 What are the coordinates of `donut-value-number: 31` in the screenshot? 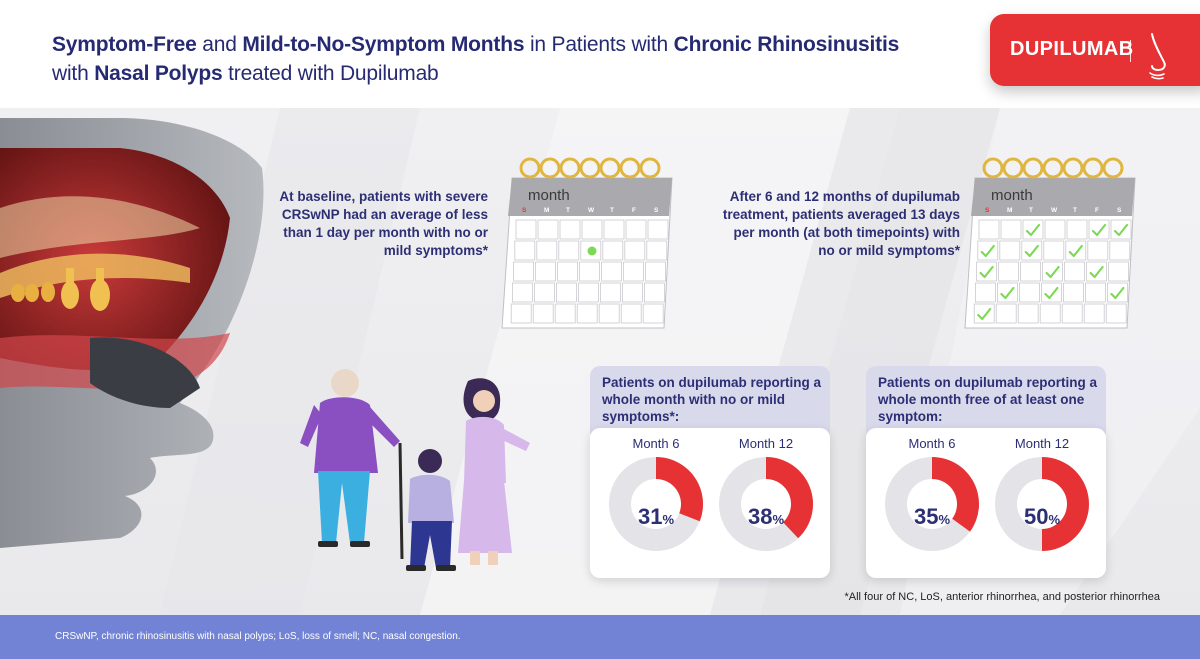 It's located at (650, 516).